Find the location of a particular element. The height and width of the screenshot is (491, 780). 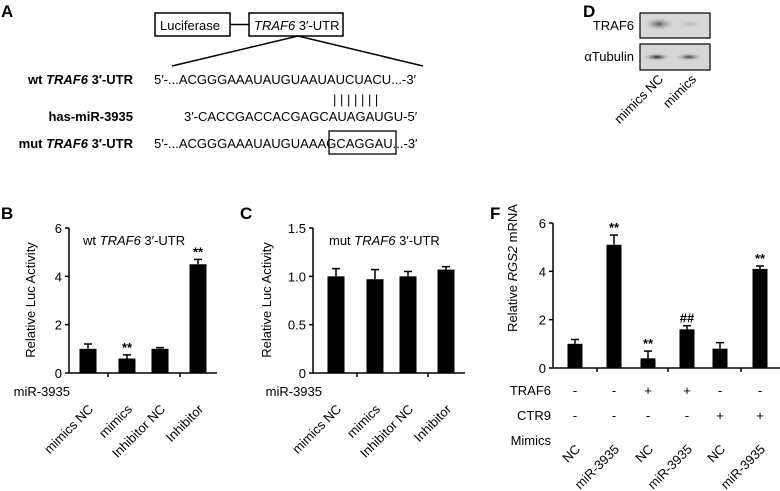

chart-b-ytick-label: 2 is located at coordinates (58, 325).